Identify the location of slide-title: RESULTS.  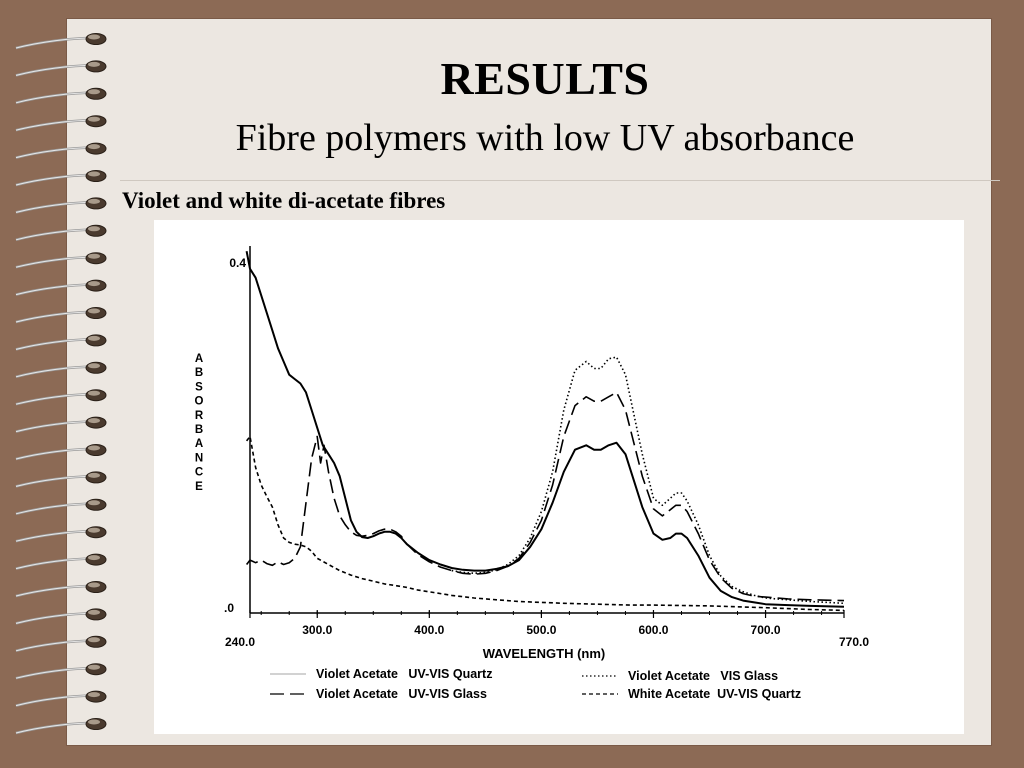
(545, 78).